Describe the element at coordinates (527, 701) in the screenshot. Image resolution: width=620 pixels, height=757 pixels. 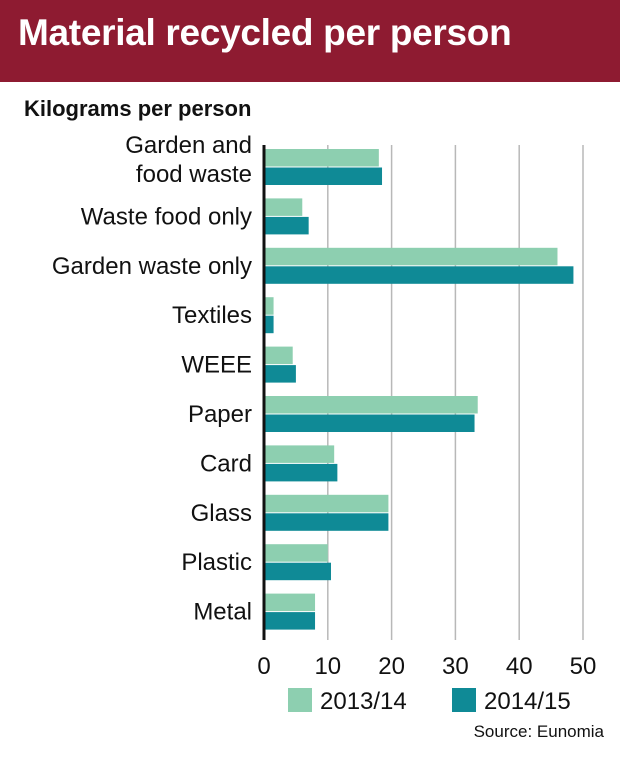
I see `legend-label: 2014/15` at that location.